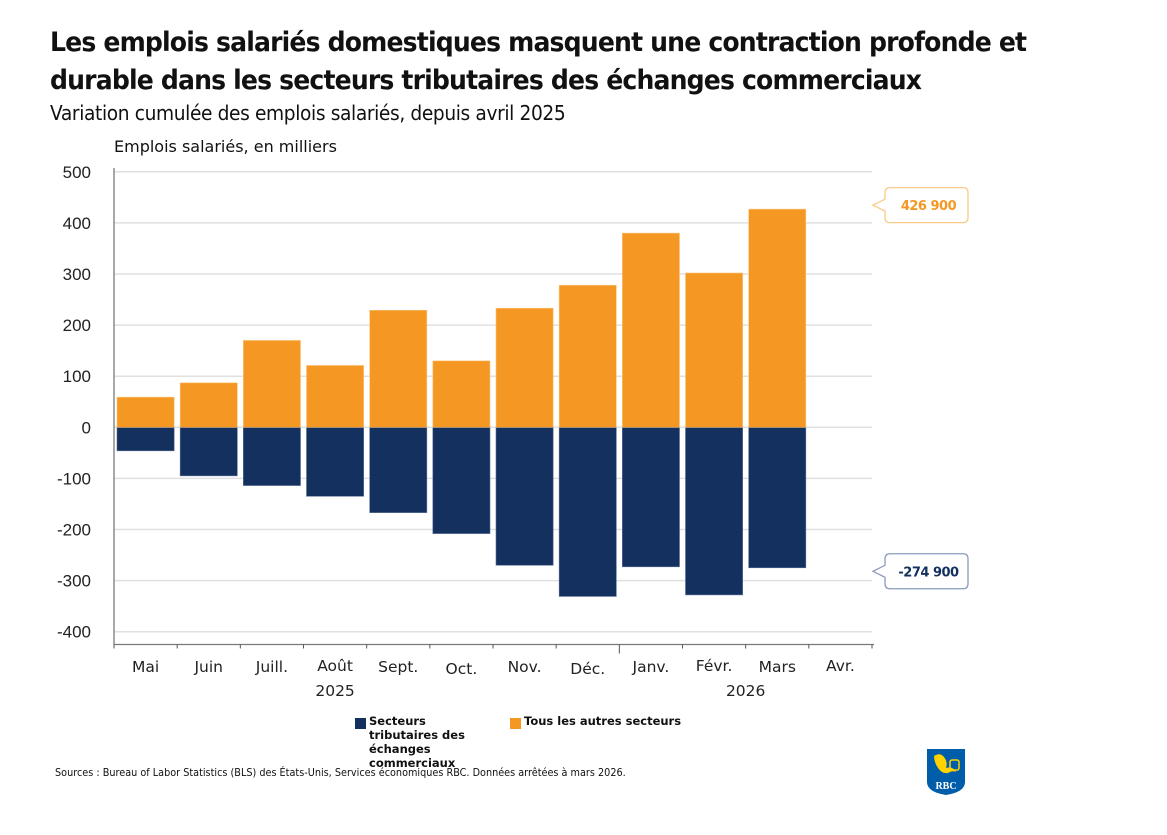  I want to click on y-tick-label: -400, so click(74, 632).